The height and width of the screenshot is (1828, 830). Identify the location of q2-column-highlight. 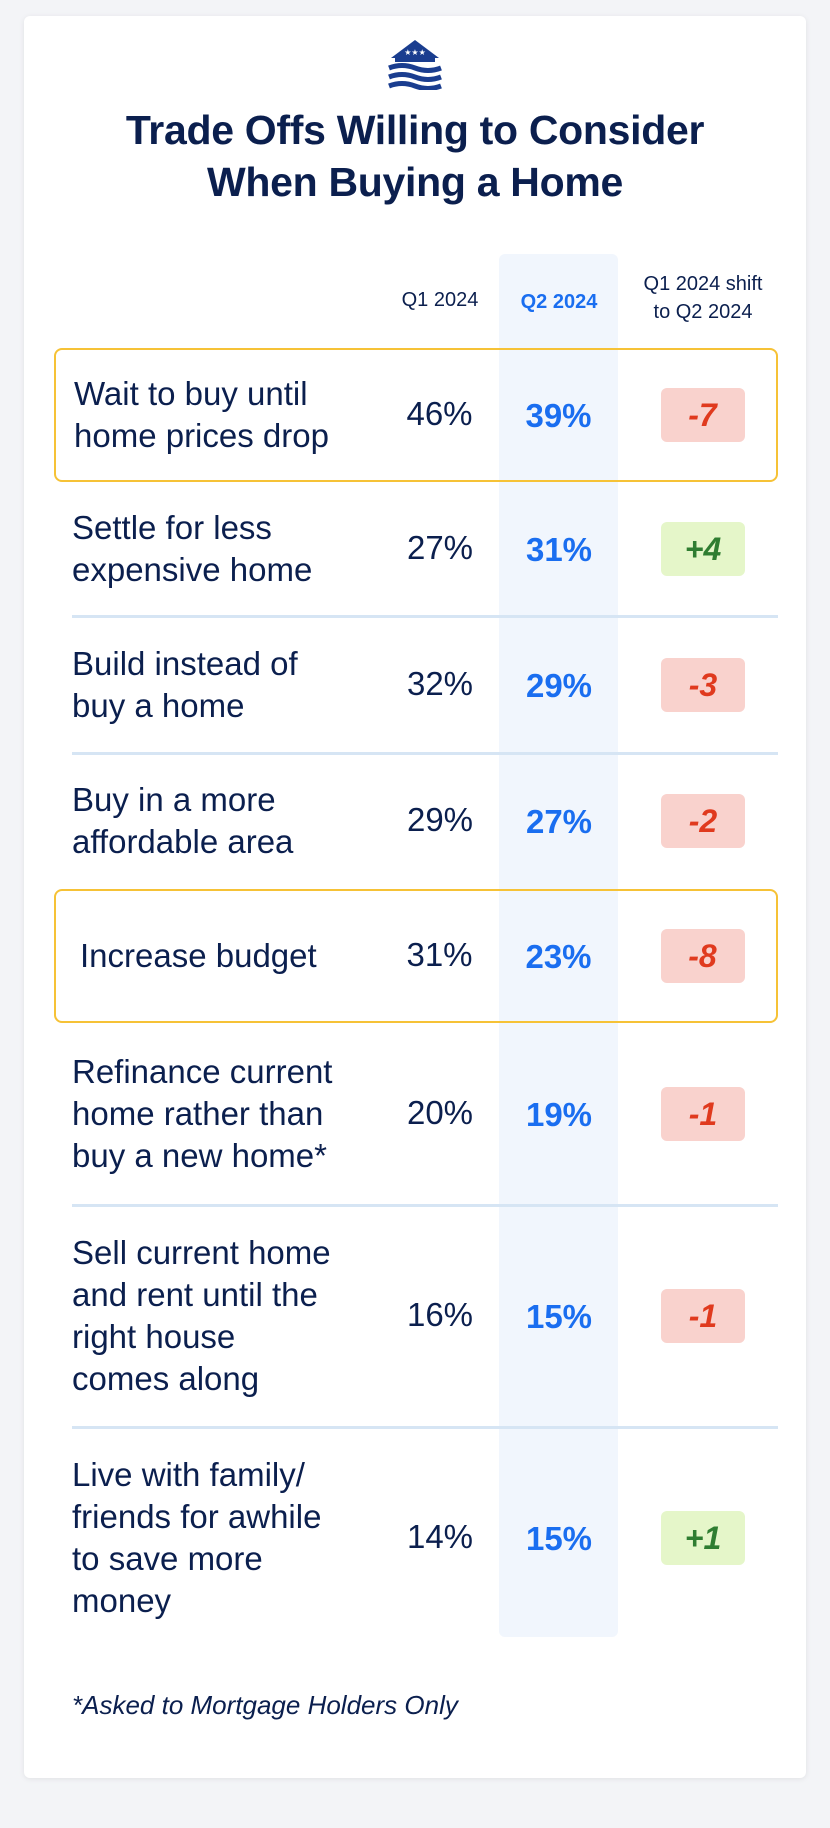
(558, 945).